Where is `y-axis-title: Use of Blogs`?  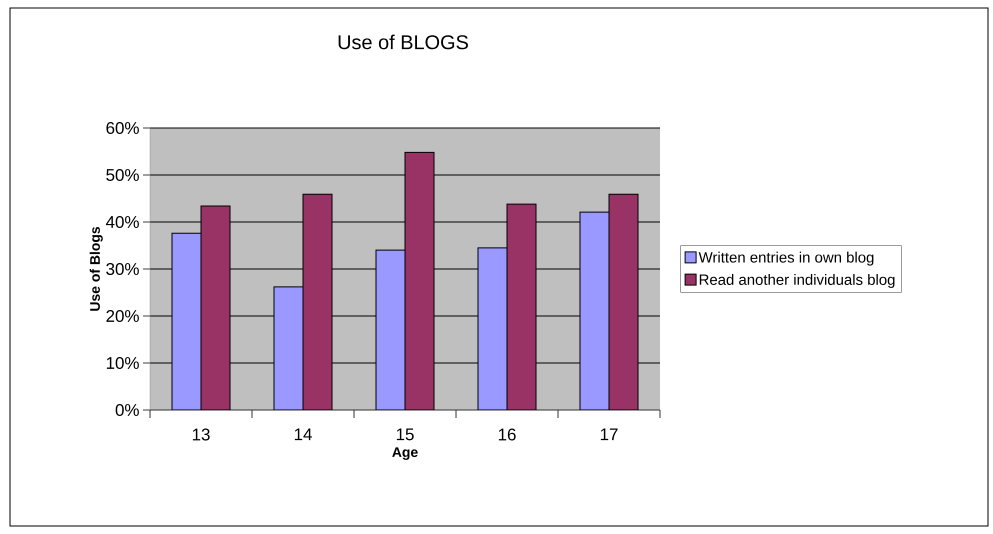
y-axis-title: Use of Blogs is located at coordinates (96, 268).